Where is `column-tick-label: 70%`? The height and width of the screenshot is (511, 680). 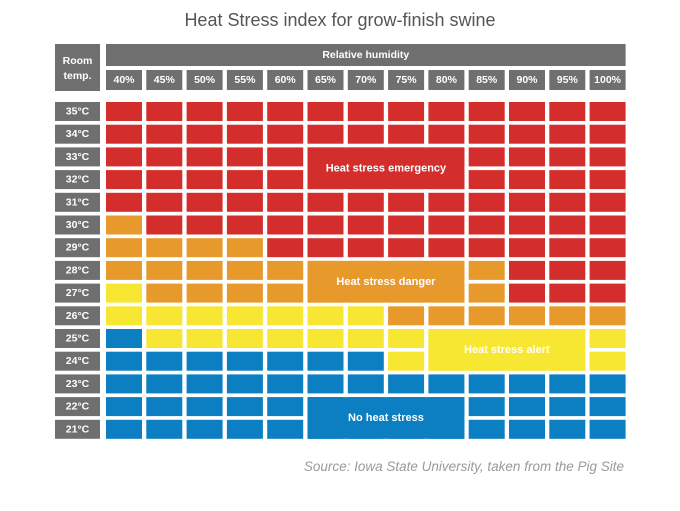 column-tick-label: 70% is located at coordinates (366, 80).